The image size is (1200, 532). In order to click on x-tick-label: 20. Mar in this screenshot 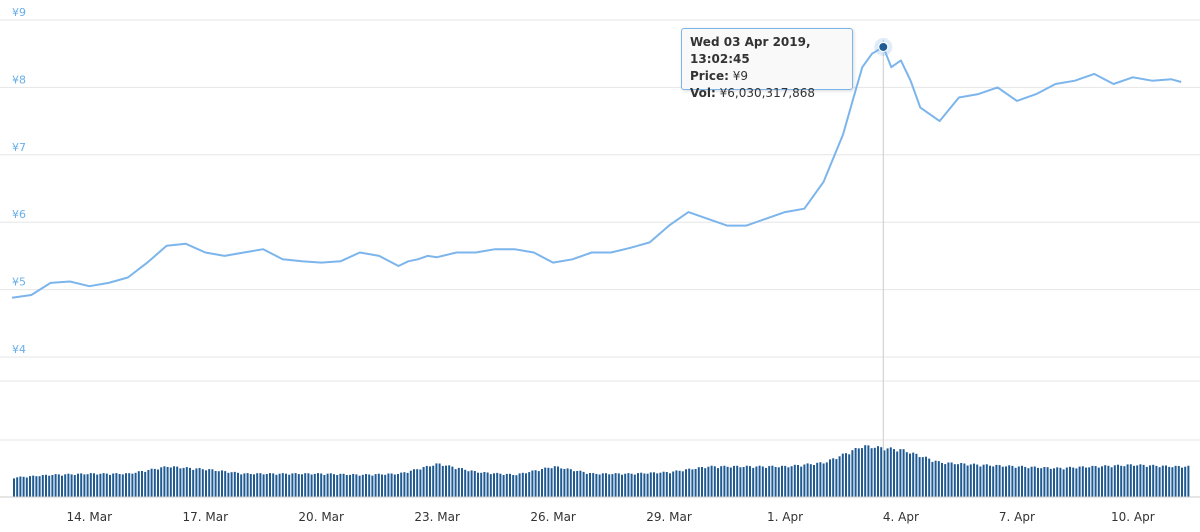, I will do `click(321, 517)`.